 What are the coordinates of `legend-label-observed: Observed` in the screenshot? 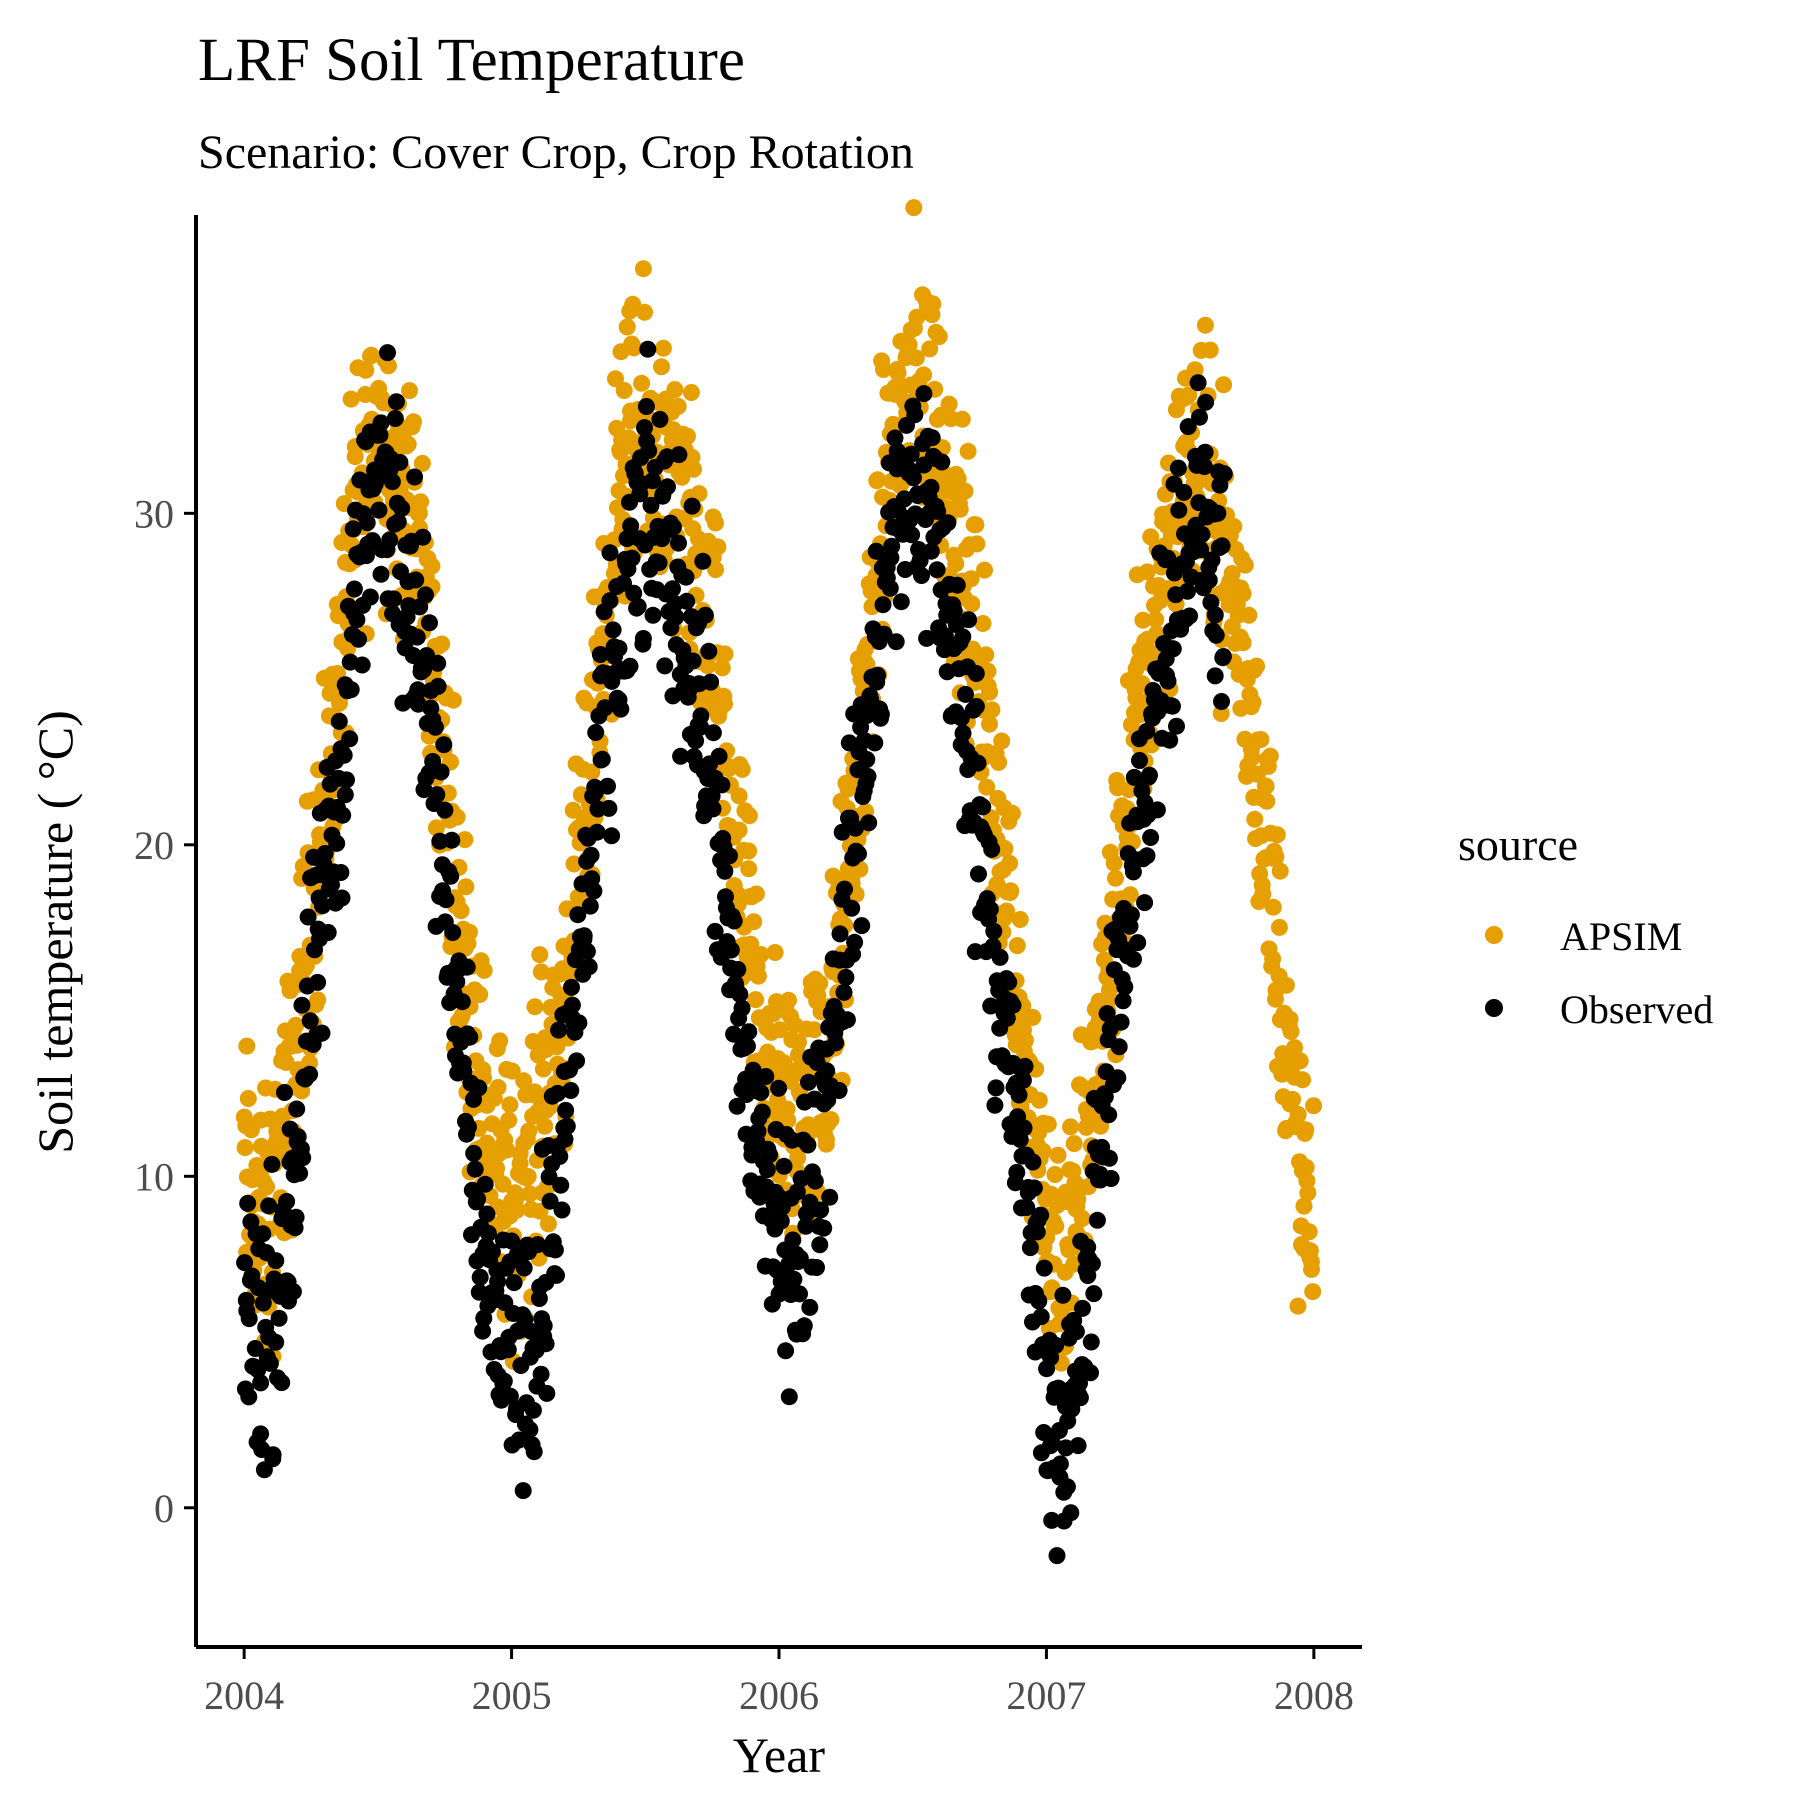 It's located at (1636, 1009).